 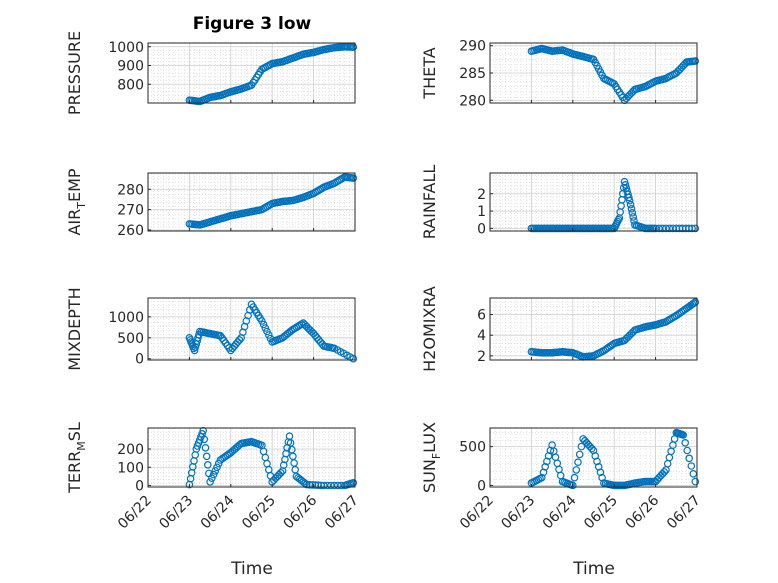 I want to click on subplot-h2omixra: 2 4 6 H2OMIXRA, so click(x=560, y=329).